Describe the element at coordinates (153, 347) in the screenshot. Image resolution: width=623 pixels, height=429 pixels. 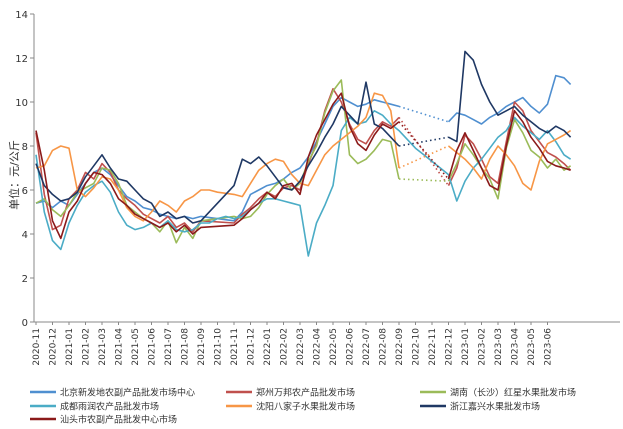
I see `x-tick-label: 2021-06` at that location.